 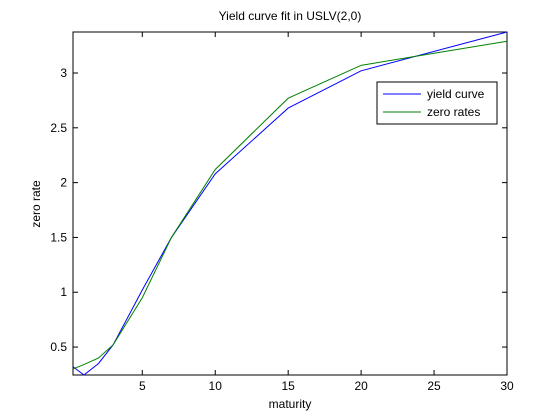 What do you see at coordinates (63, 292) in the screenshot?
I see `y-tick-label: 1` at bounding box center [63, 292].